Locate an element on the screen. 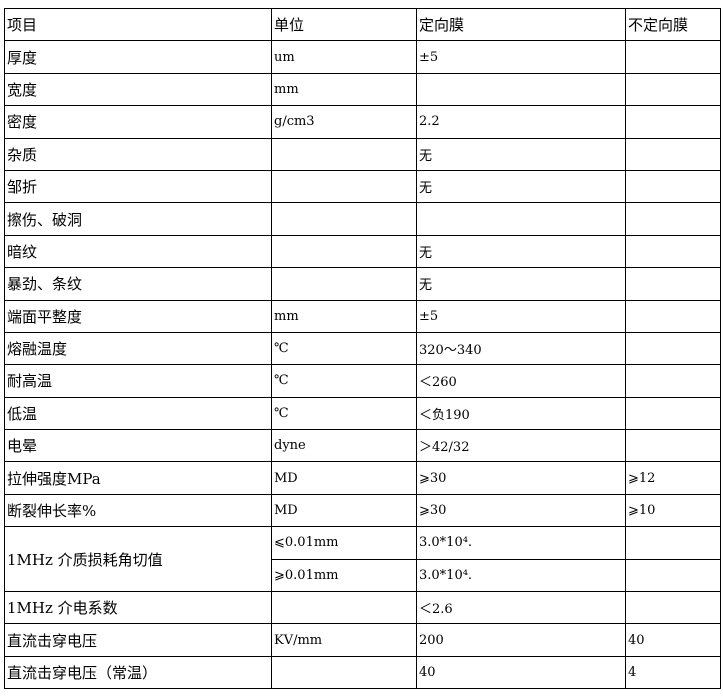 The width and height of the screenshot is (723, 697). table-row: 断裂伸长率% MD ⩾30 ⩾10 is located at coordinates (362, 510).